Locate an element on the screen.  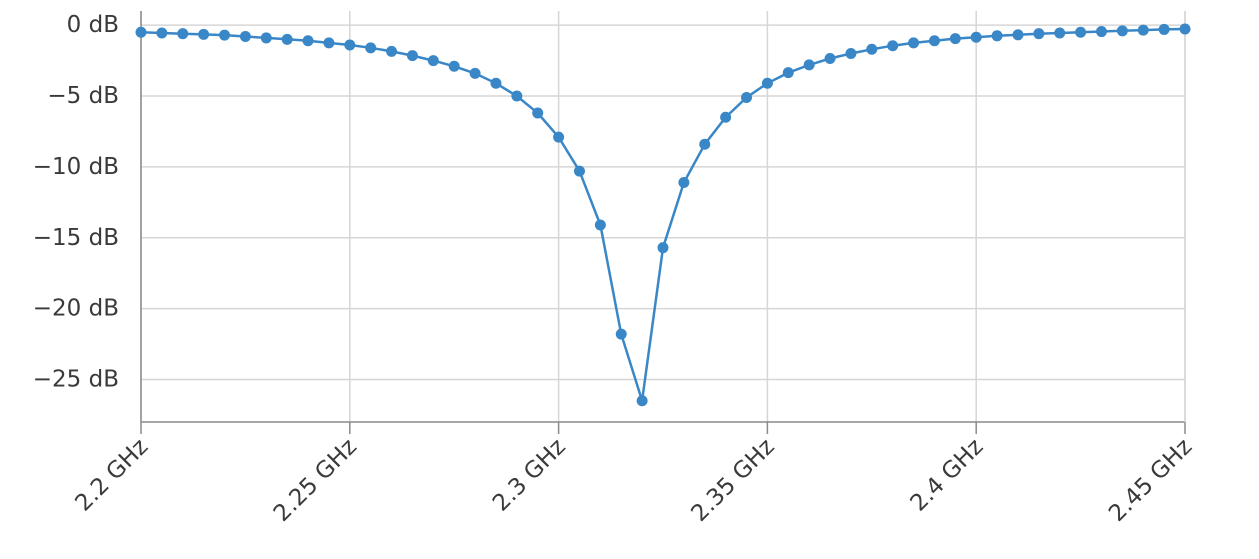
y-tick-label: −10 dB is located at coordinates (76, 167).